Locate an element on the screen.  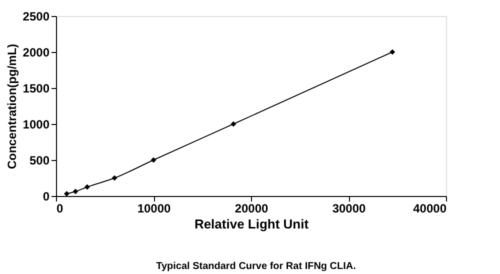
y-tick-label: 2000 is located at coordinates (36, 53).